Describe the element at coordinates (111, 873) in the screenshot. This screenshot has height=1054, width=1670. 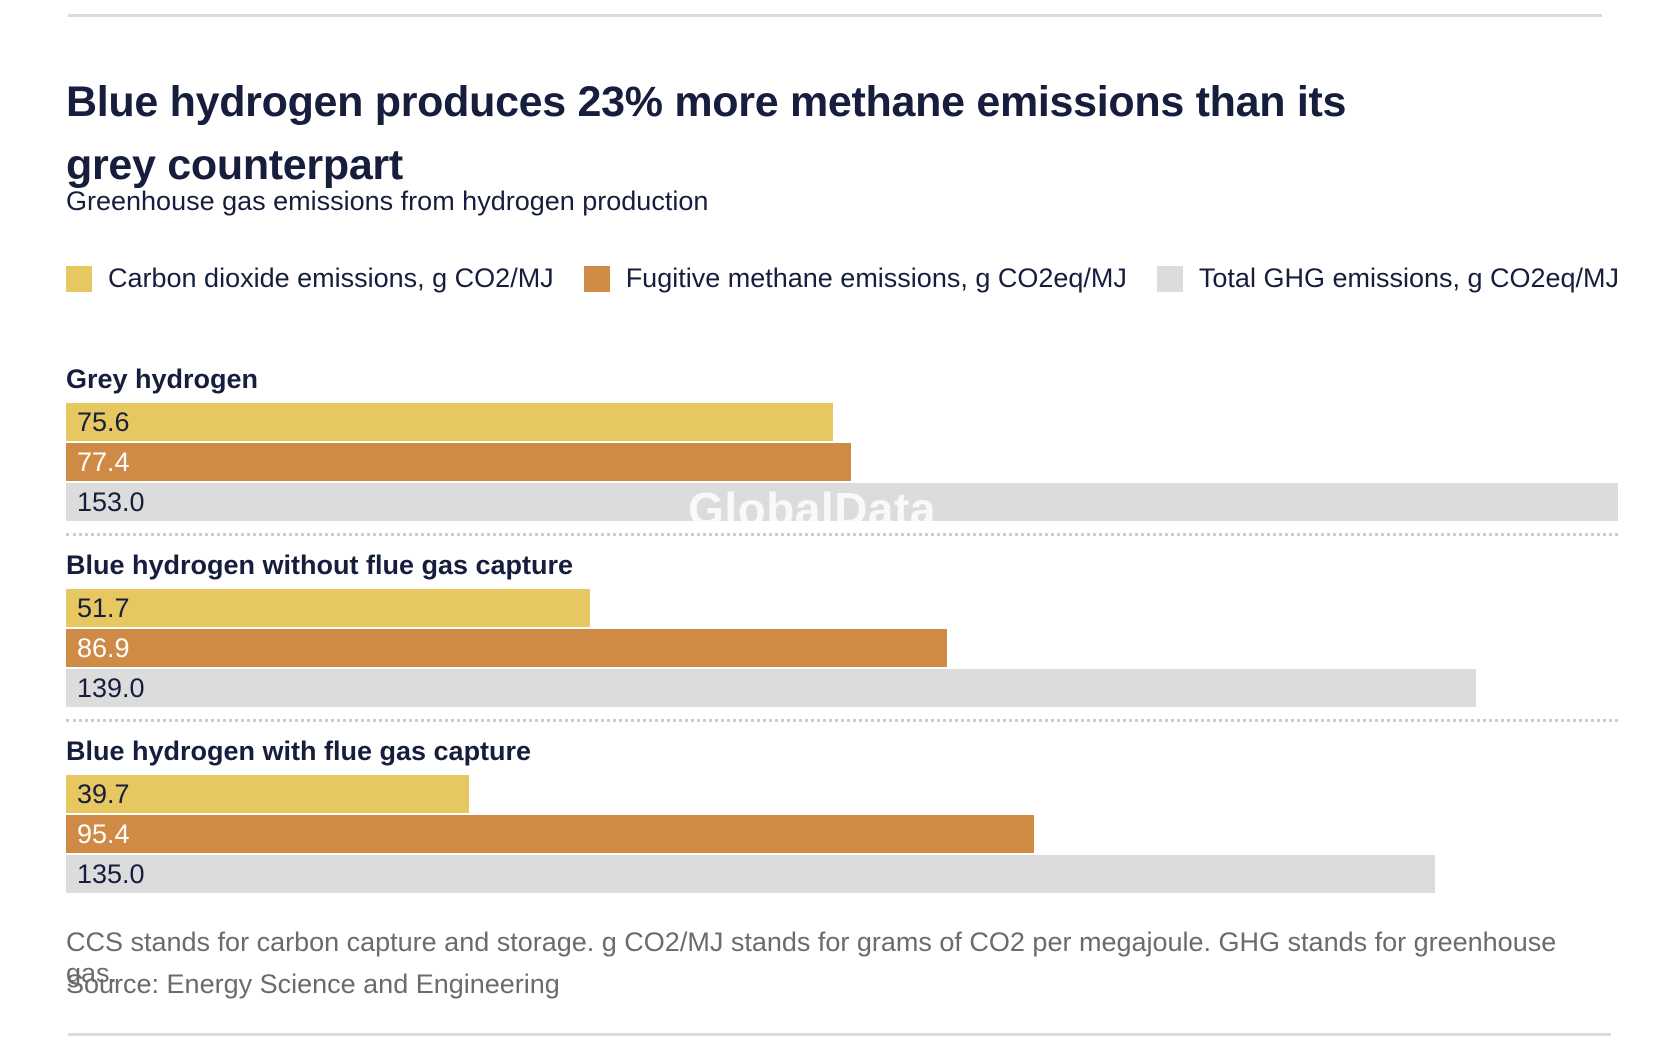
I see `bar-value-label: 135.0` at that location.